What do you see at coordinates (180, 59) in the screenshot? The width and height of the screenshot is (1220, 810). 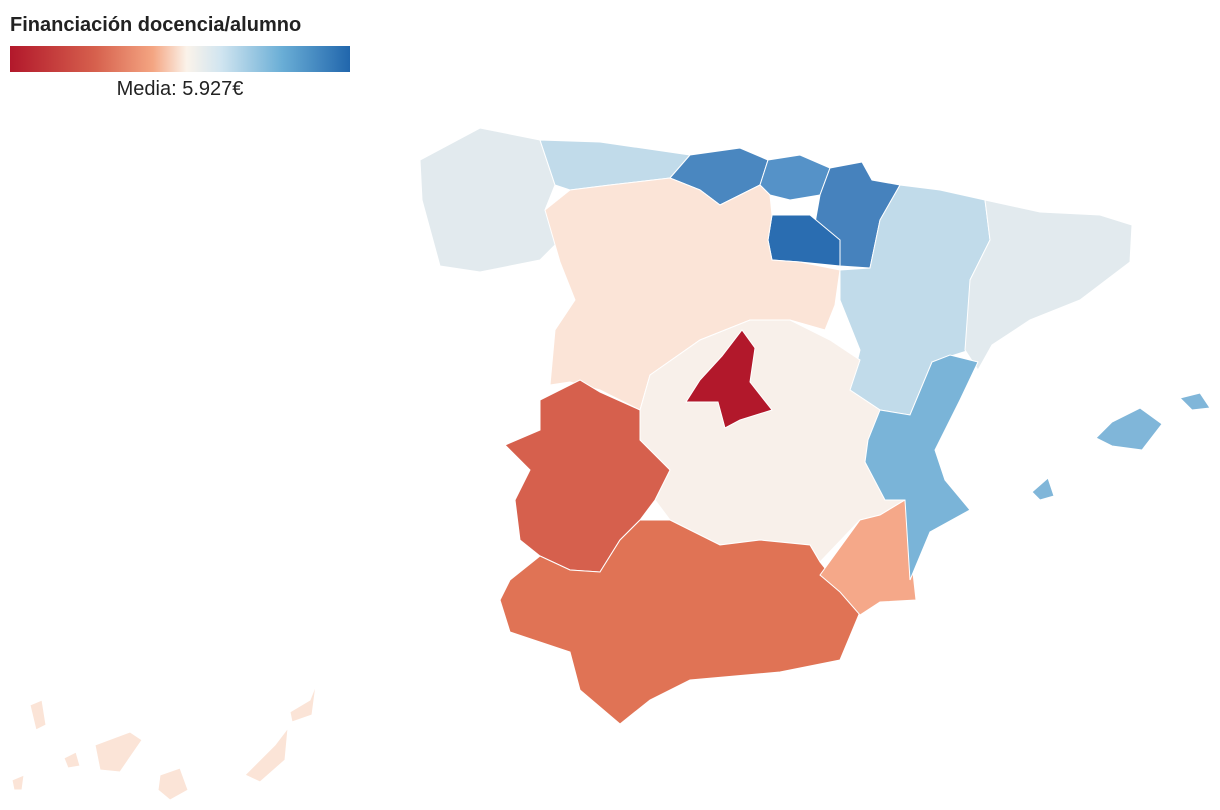 I see `color-scale` at bounding box center [180, 59].